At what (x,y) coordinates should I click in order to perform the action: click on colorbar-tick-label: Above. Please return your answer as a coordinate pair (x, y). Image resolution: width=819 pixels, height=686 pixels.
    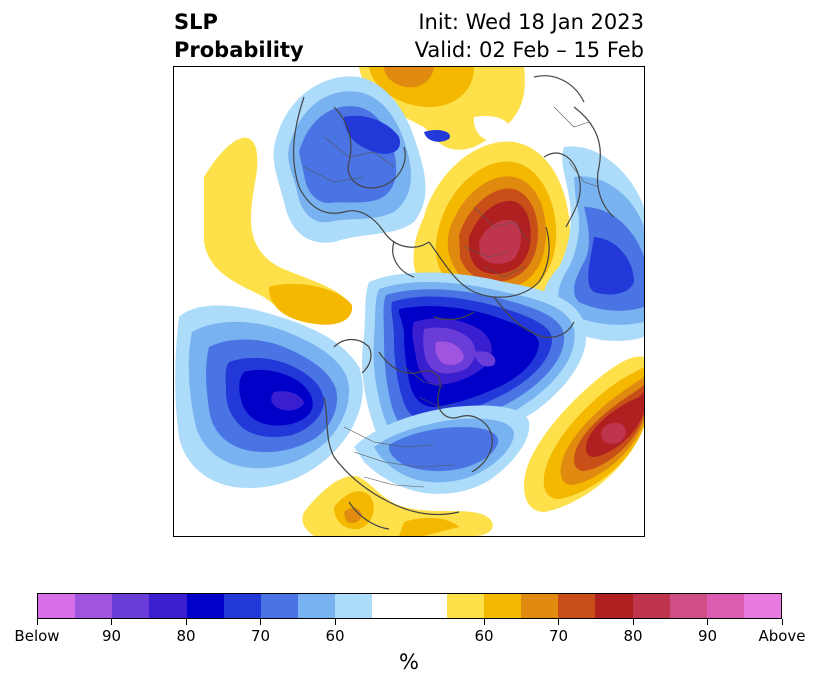
    Looking at the image, I should click on (782, 636).